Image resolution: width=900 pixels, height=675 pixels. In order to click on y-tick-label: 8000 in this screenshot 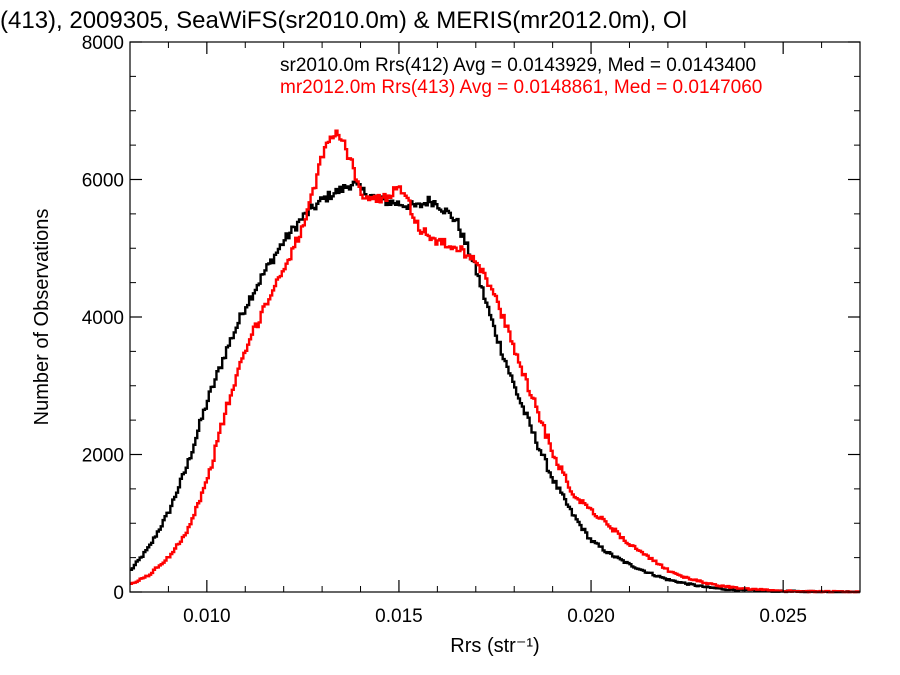, I will do `click(103, 43)`.